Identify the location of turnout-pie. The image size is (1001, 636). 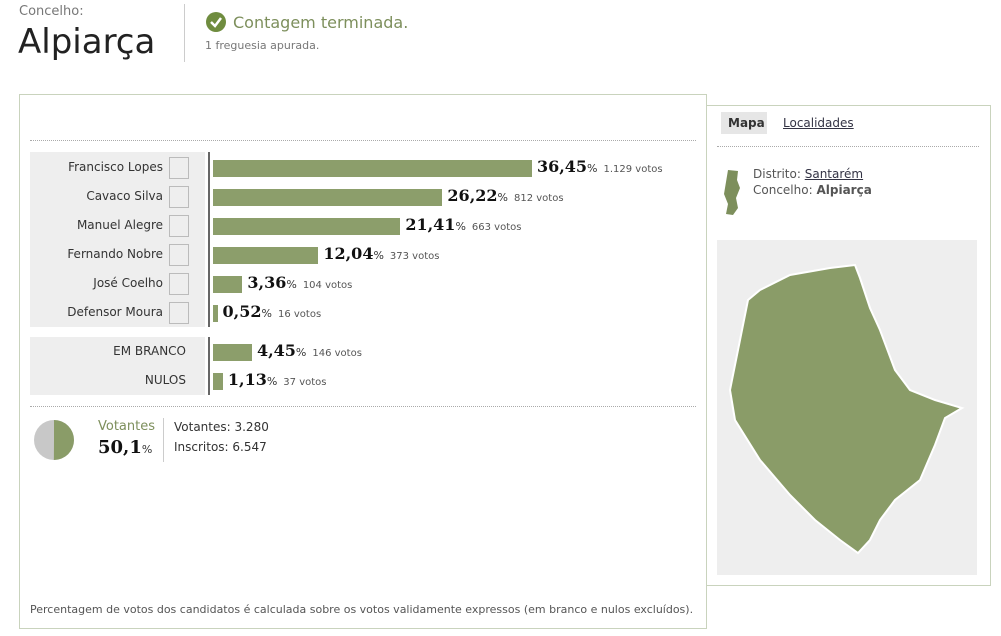
(54, 440).